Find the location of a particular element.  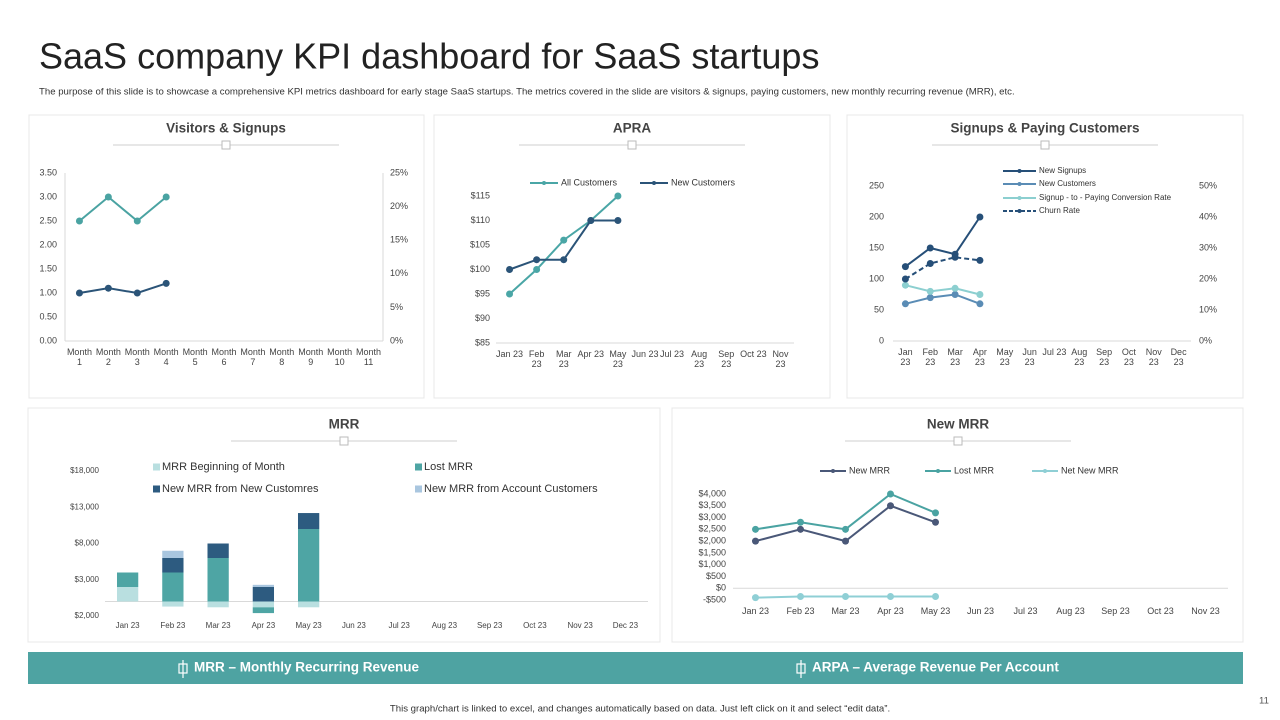

y-tick-label: 3.00 is located at coordinates (48, 196).